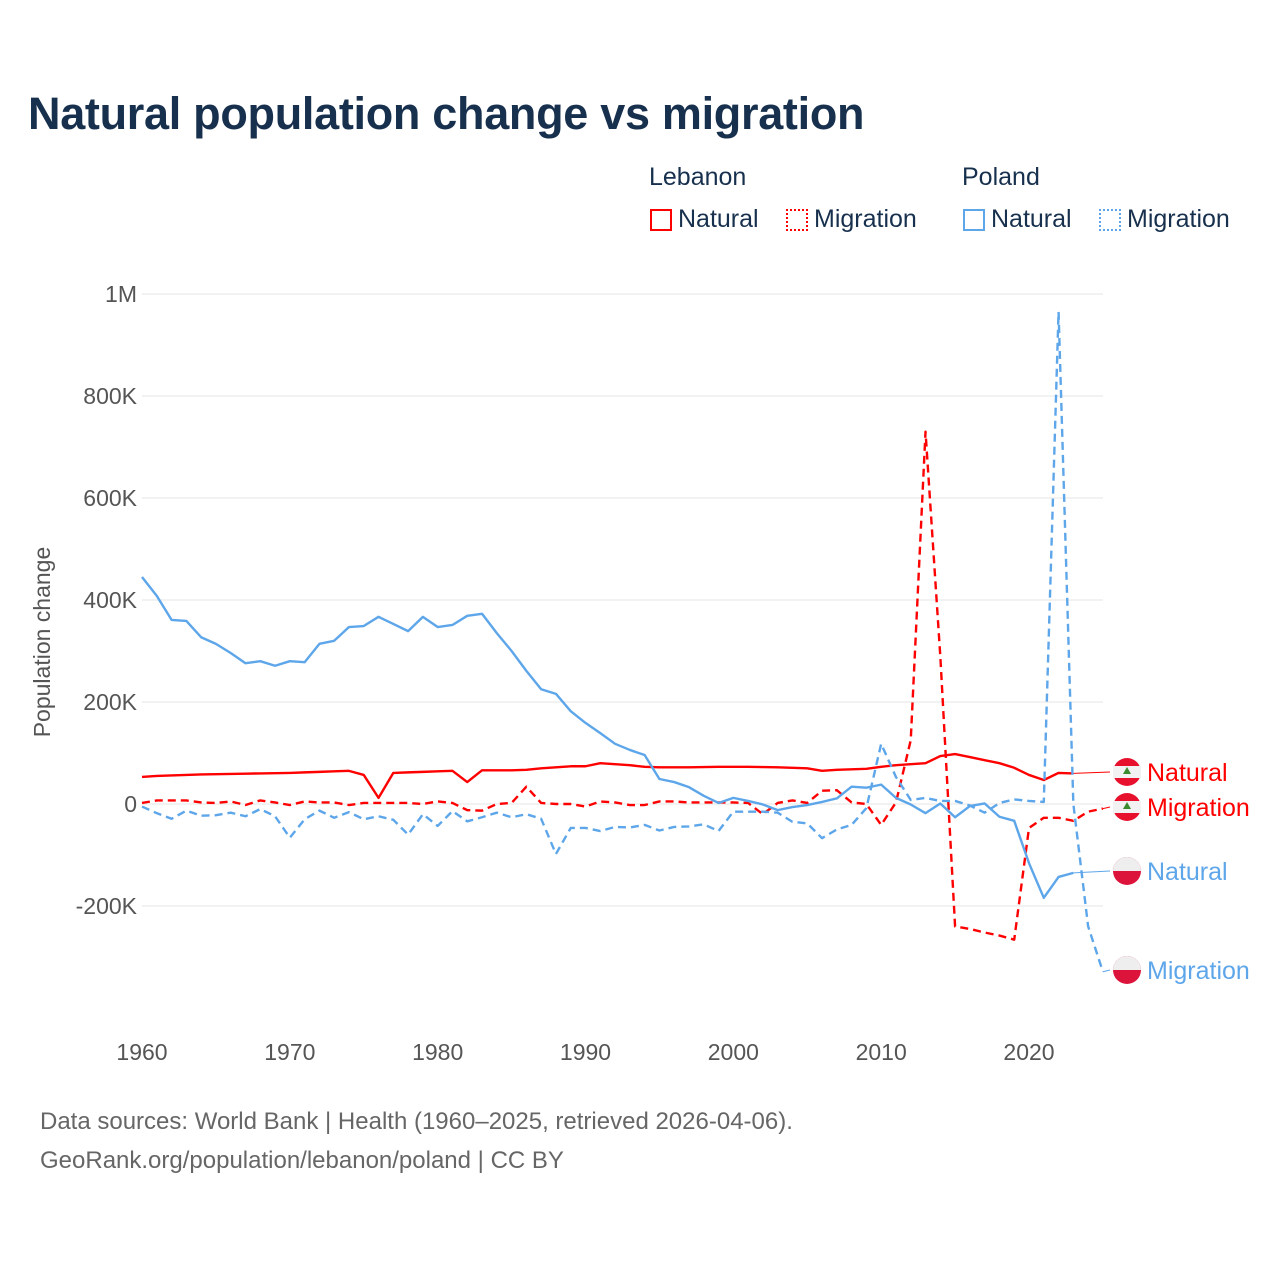  I want to click on y-tick-label: 1M, so click(121, 294).